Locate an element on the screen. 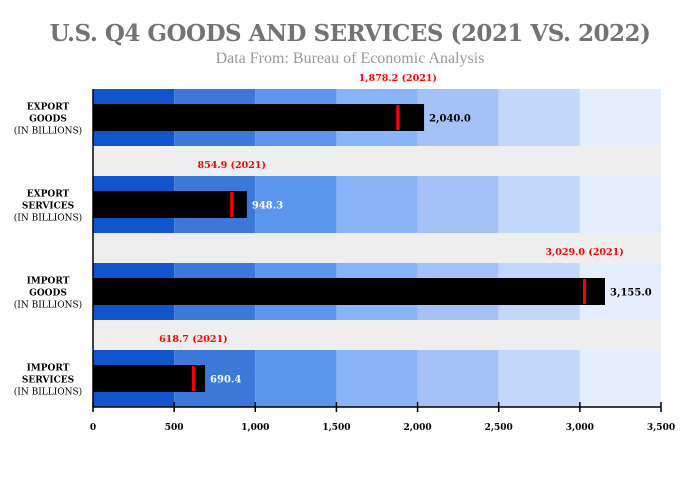 The height and width of the screenshot is (481, 700). x-tick-label: 2,000 is located at coordinates (417, 428).